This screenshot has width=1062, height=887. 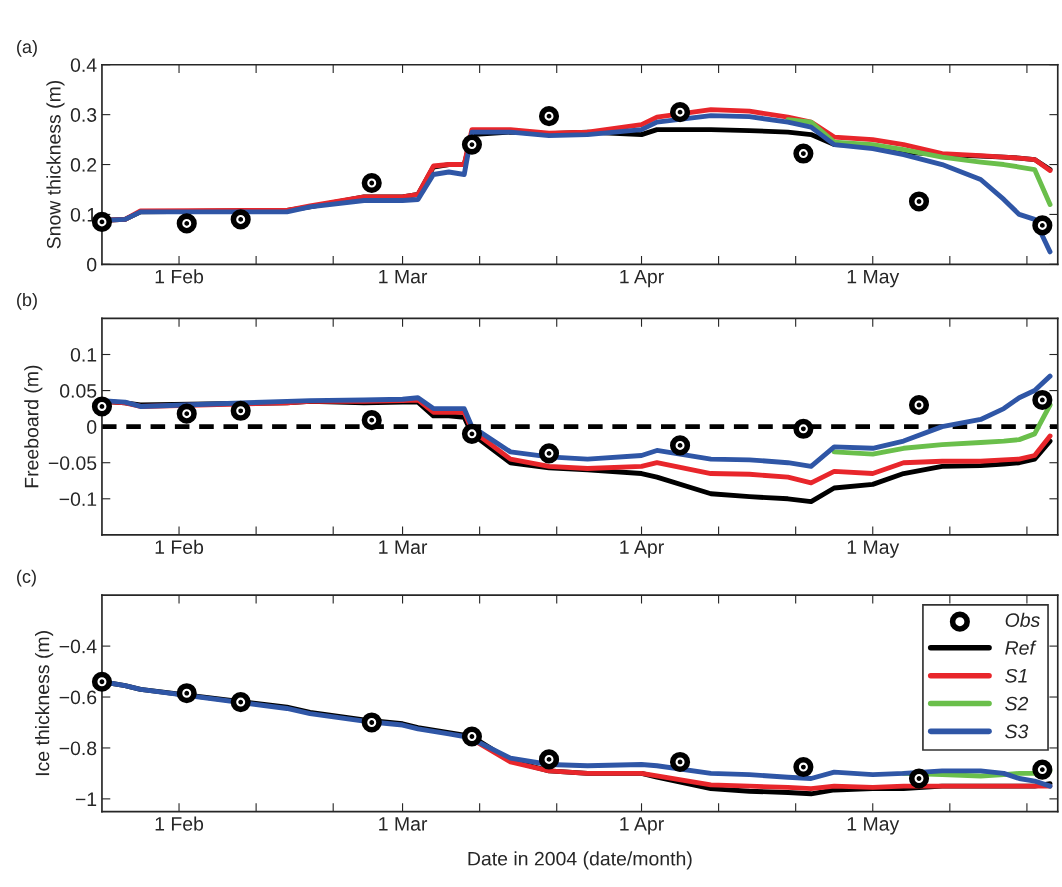 What do you see at coordinates (1017, 703) in the screenshot?
I see `legend-label: S2` at bounding box center [1017, 703].